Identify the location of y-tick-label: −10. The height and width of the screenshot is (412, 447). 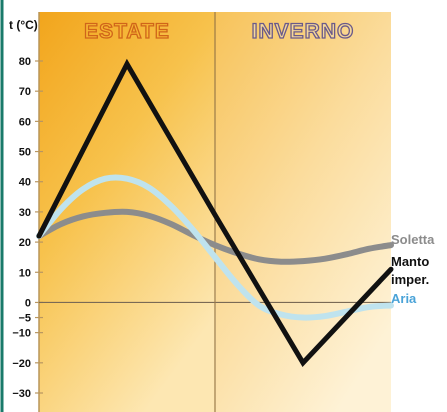
(21, 334).